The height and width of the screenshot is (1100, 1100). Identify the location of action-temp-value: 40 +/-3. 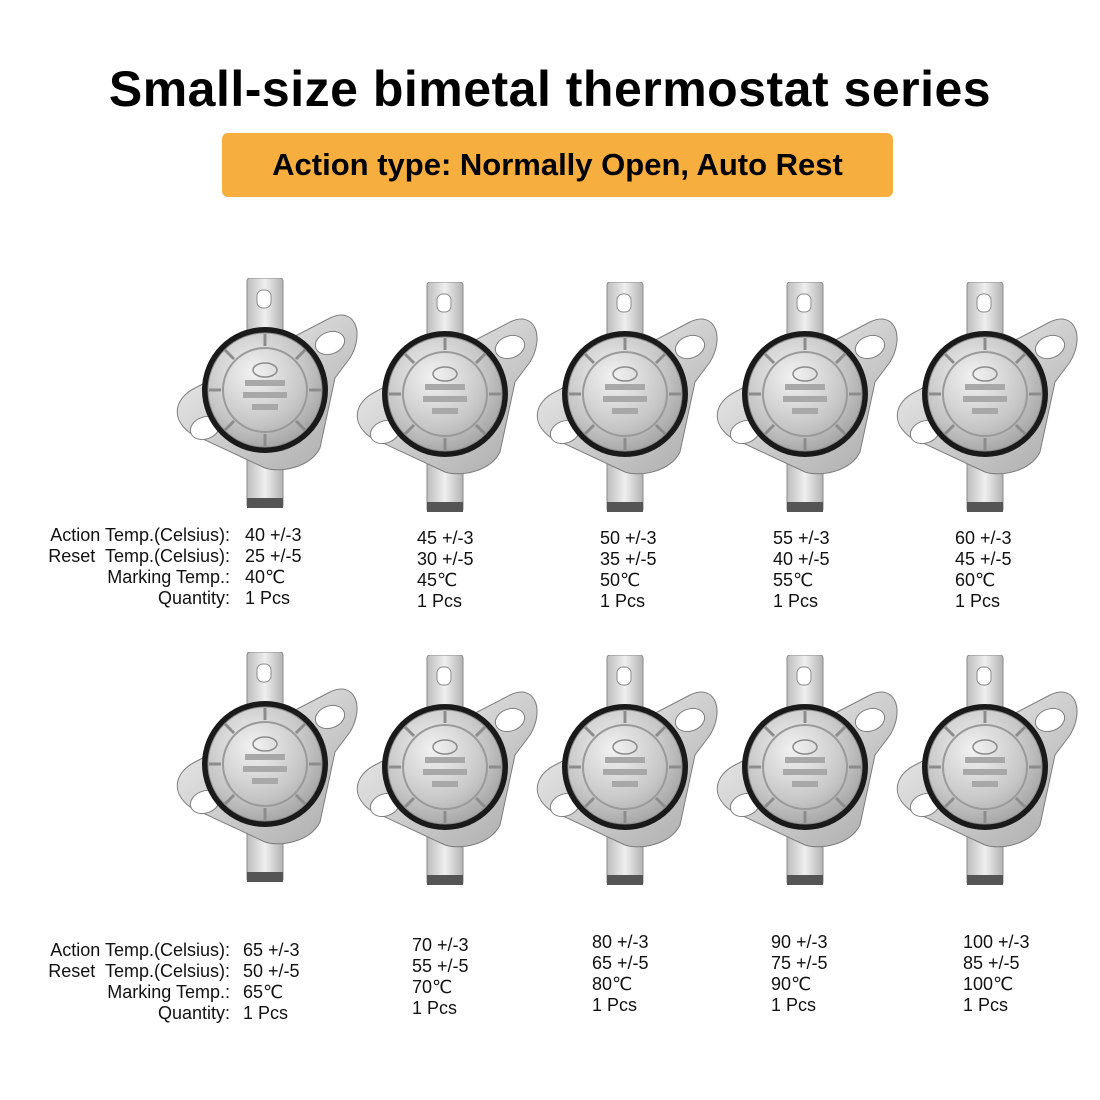
(273, 535).